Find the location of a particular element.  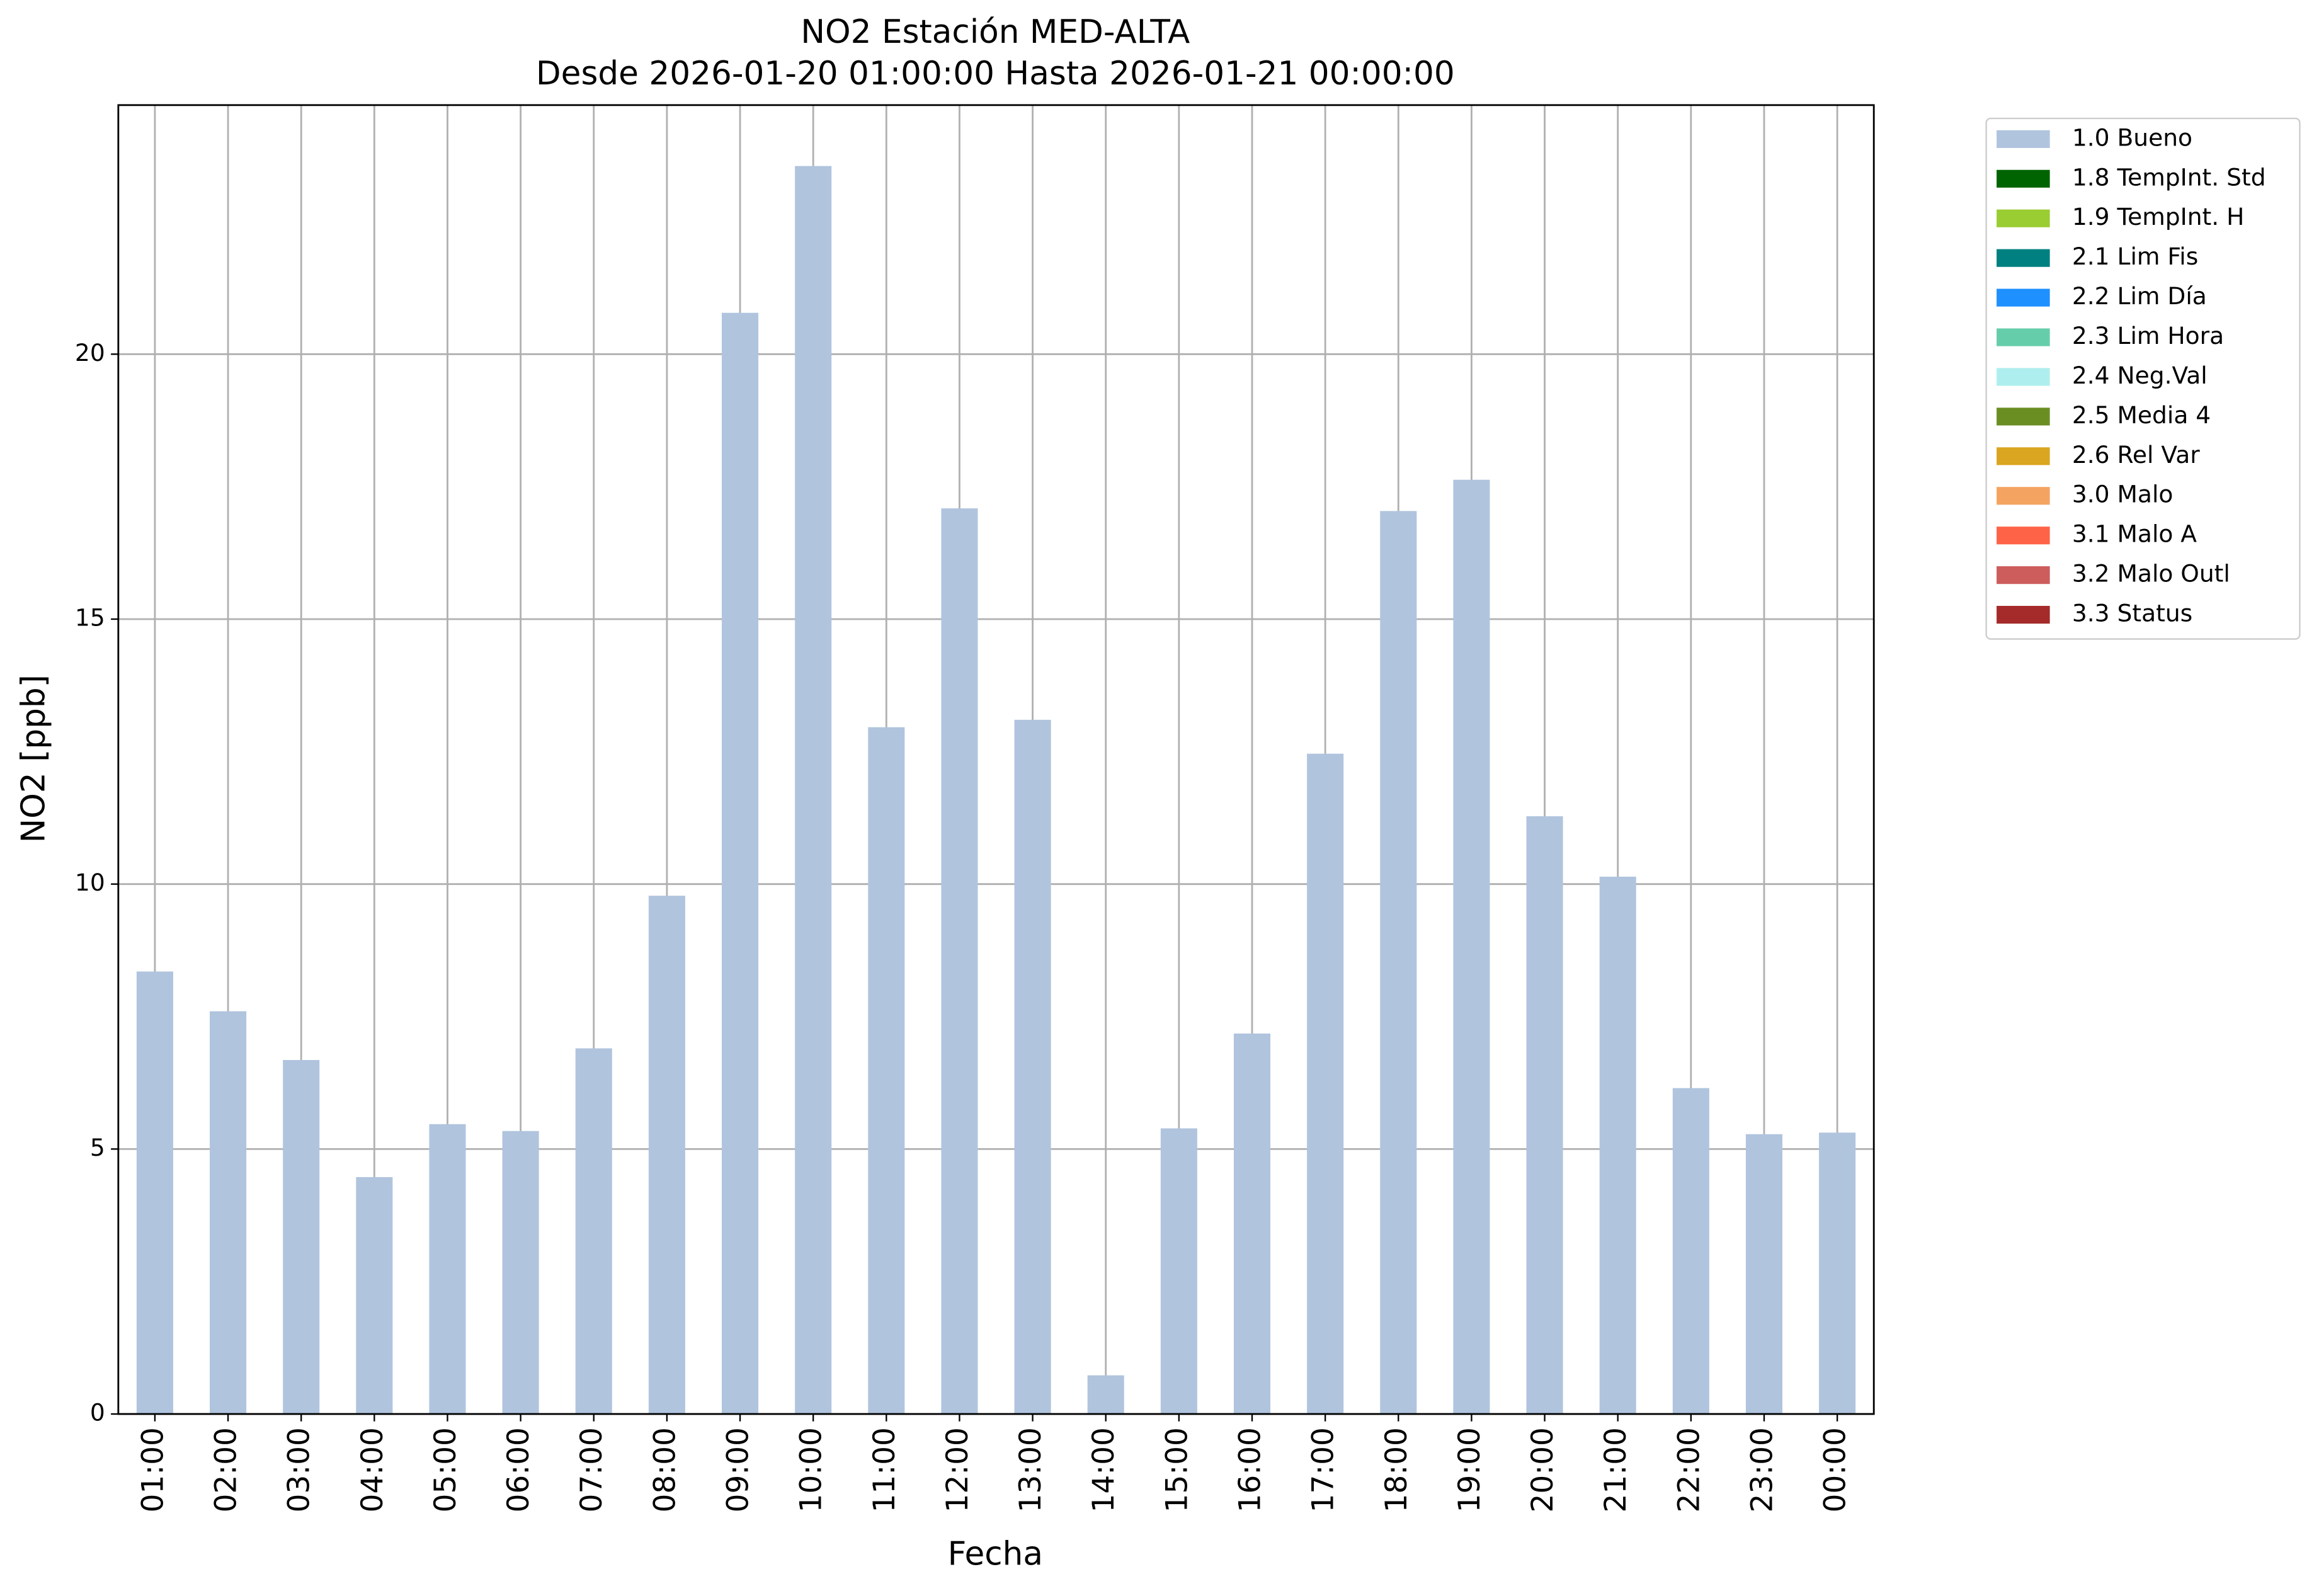

x-tick-label: 23:00 is located at coordinates (1762, 1469).